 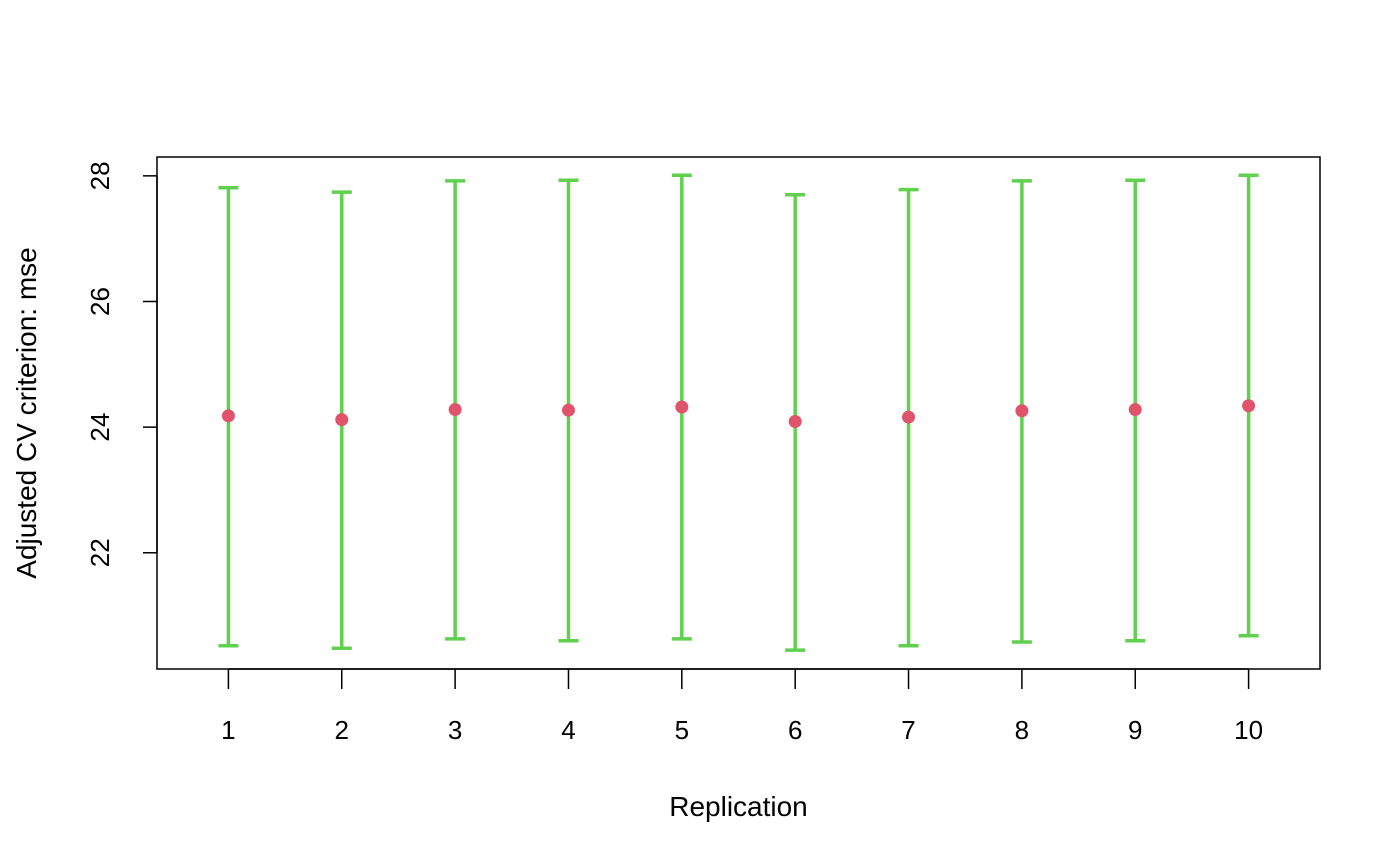 What do you see at coordinates (1135, 730) in the screenshot?
I see `x-tick-label: 9` at bounding box center [1135, 730].